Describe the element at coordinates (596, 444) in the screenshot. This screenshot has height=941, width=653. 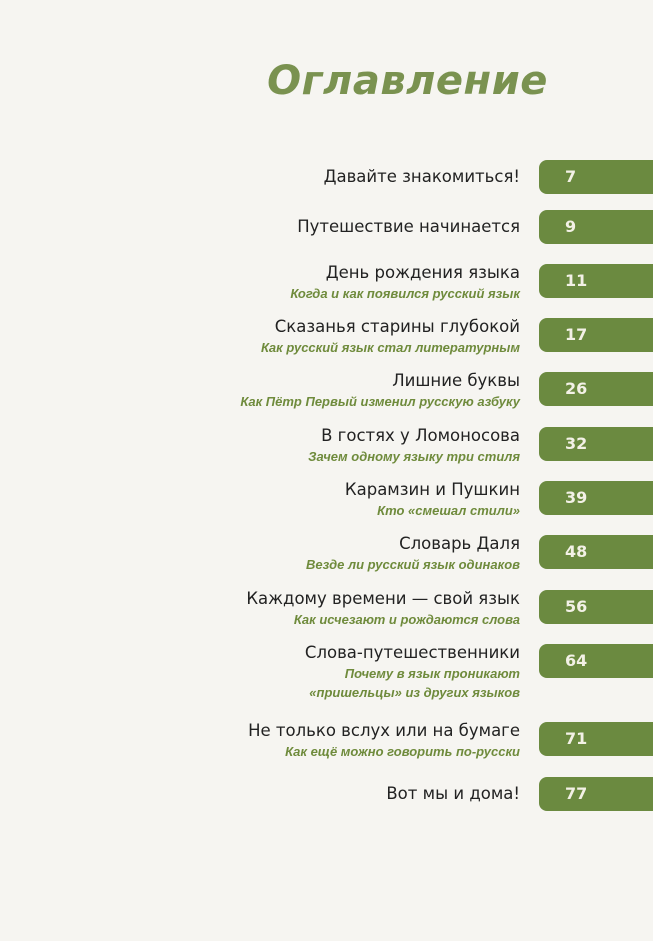
I see `page-number-badge: 32` at that location.